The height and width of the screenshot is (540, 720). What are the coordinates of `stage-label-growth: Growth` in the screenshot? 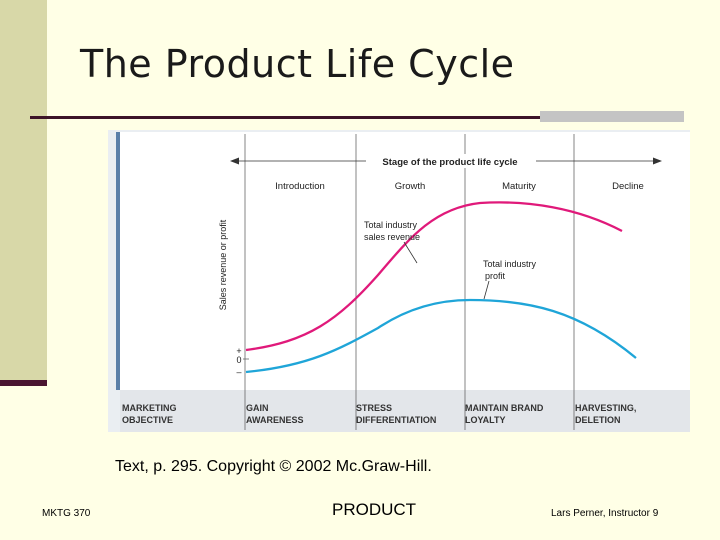 It's located at (410, 186).